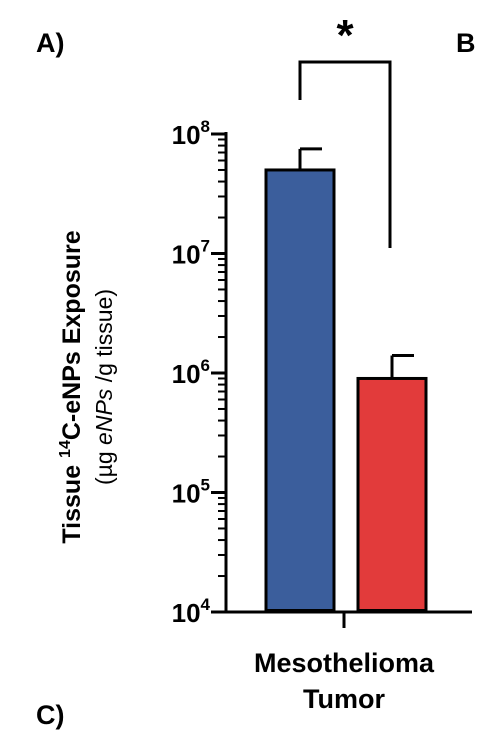  Describe the element at coordinates (104, 416) in the screenshot. I see `y-axis-units-italic: eNPs` at that location.